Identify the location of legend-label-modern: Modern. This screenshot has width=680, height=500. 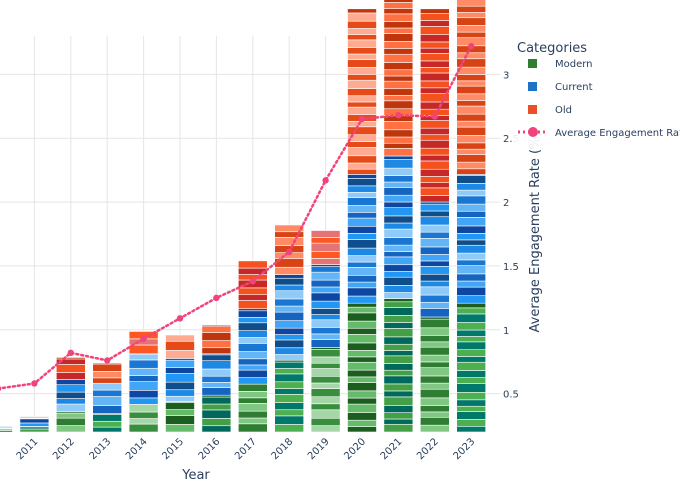
(574, 64).